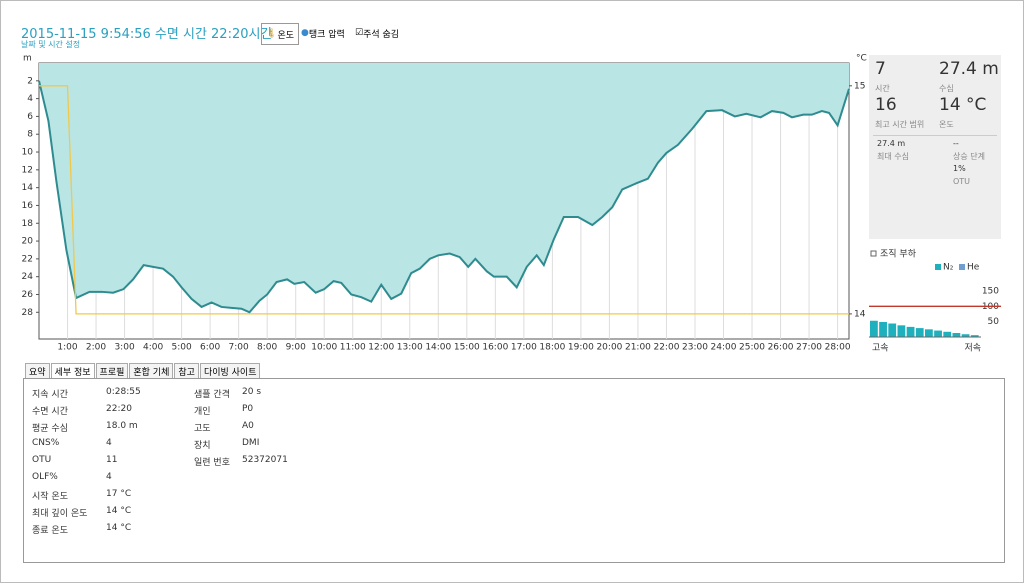  What do you see at coordinates (948, 268) in the screenshot?
I see `legend-label: N₂` at bounding box center [948, 268].